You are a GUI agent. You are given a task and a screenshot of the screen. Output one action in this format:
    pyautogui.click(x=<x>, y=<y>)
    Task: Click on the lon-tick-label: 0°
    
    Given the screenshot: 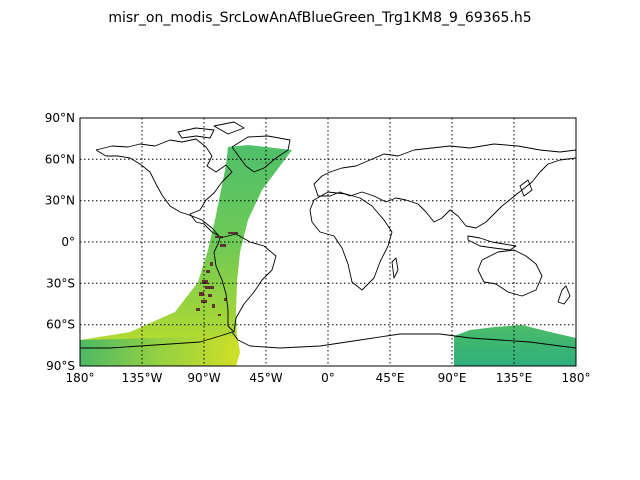 What is the action you would take?
    pyautogui.click(x=328, y=378)
    